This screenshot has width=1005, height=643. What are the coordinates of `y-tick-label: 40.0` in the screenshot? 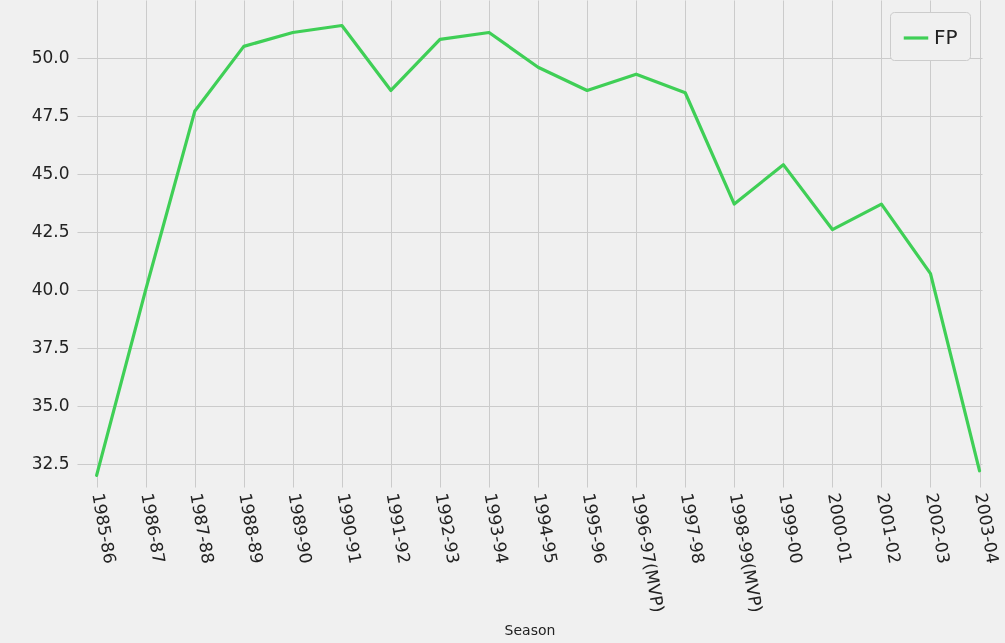 It's located at (50, 289).